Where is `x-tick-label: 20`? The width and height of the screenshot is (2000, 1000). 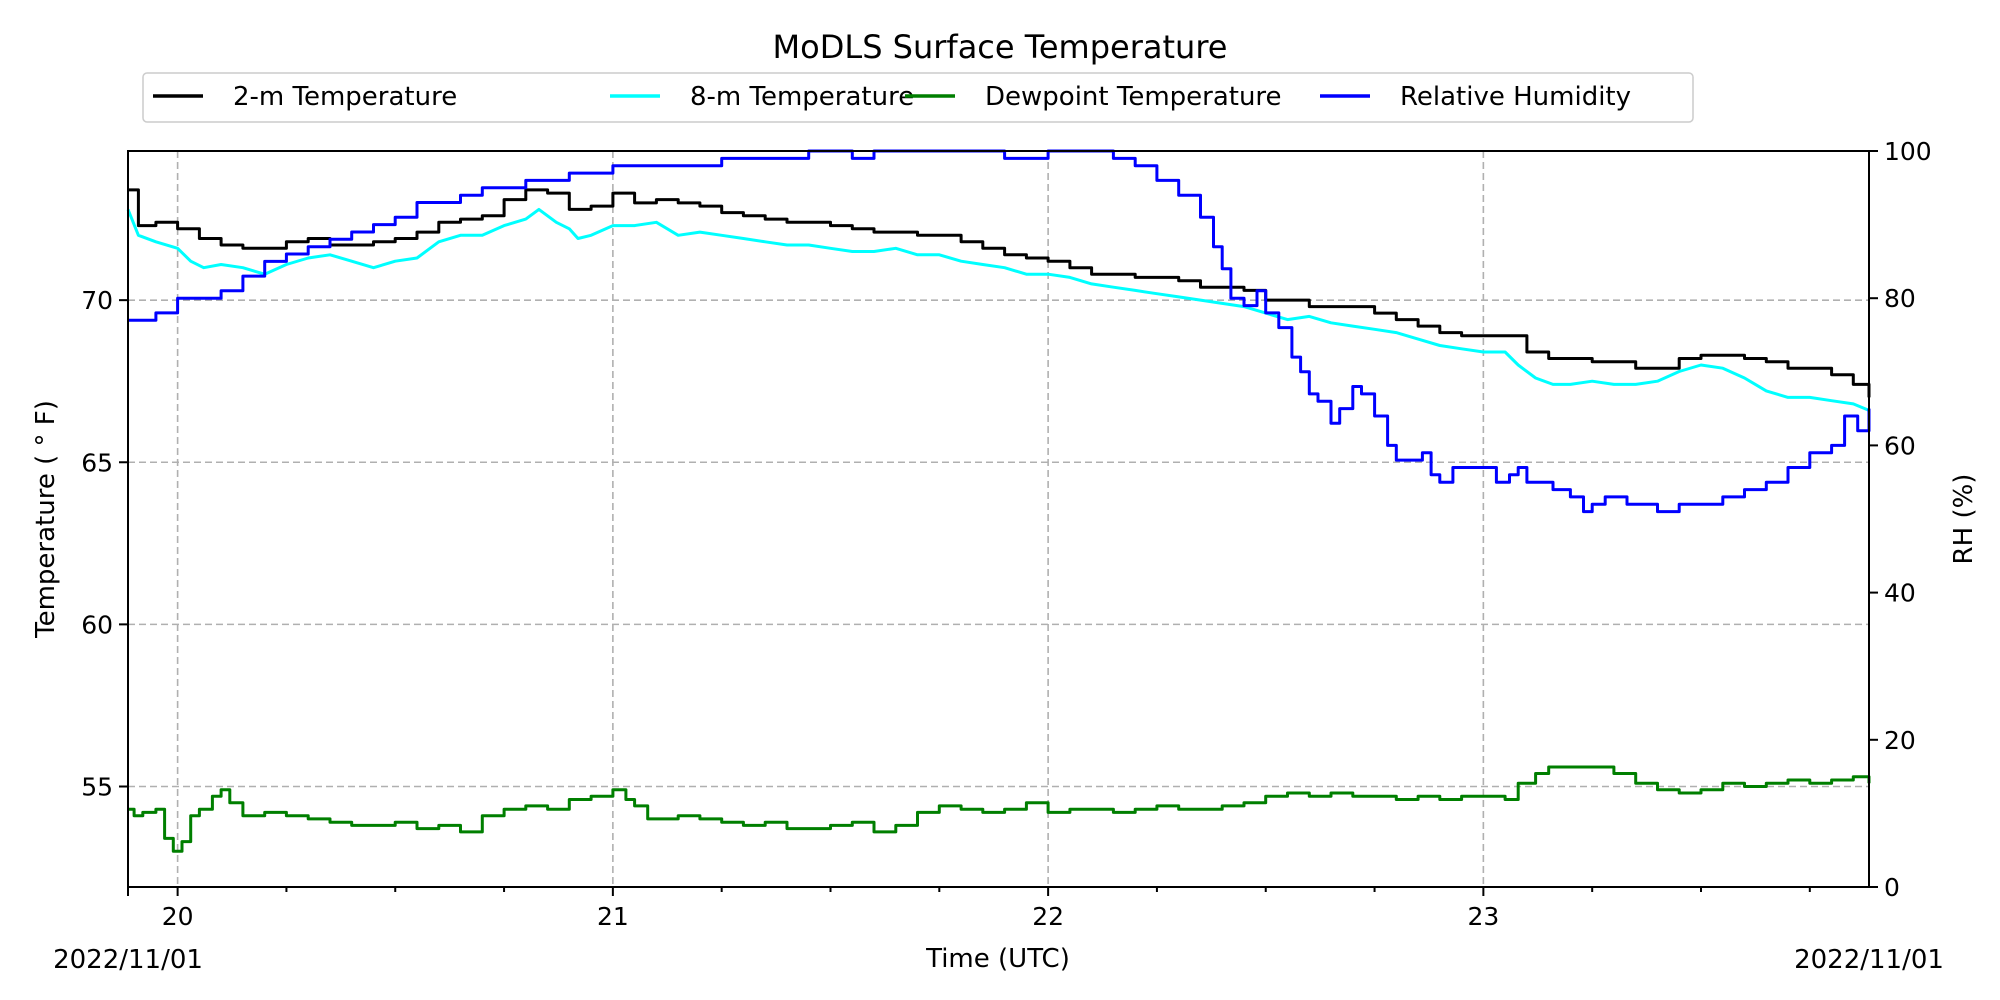 x-tick-label: 20 is located at coordinates (178, 916).